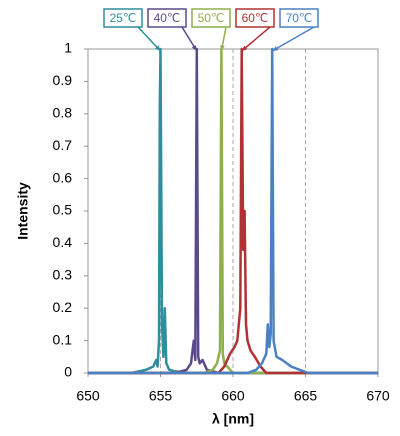 Image resolution: width=400 pixels, height=436 pixels. Describe the element at coordinates (63, 275) in the screenshot. I see `y-tick-label: 0.3` at that location.